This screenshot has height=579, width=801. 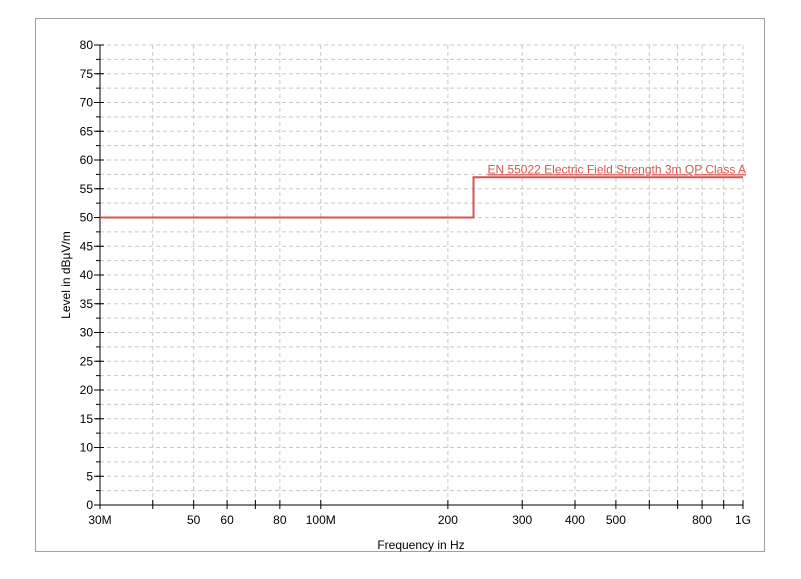 I want to click on x-tick-label: 50, so click(x=194, y=520).